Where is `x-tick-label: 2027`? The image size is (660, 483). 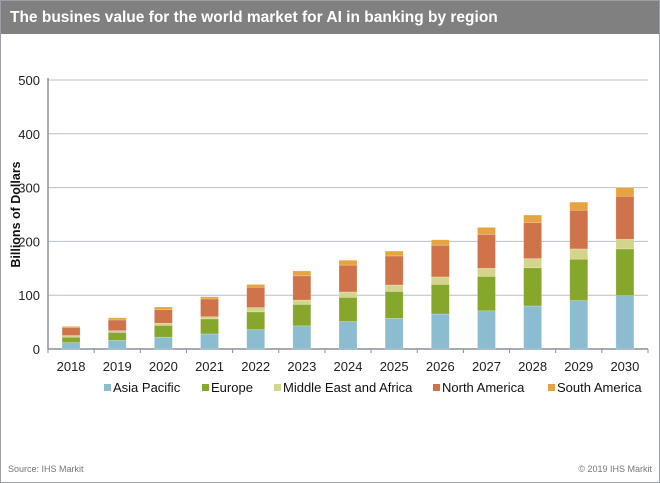 x-tick-label: 2027 is located at coordinates (486, 366).